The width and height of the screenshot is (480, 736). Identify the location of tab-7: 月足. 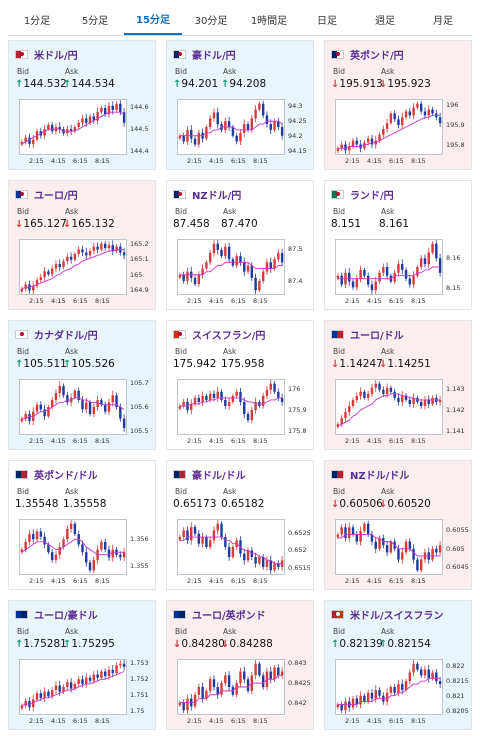
(443, 21).